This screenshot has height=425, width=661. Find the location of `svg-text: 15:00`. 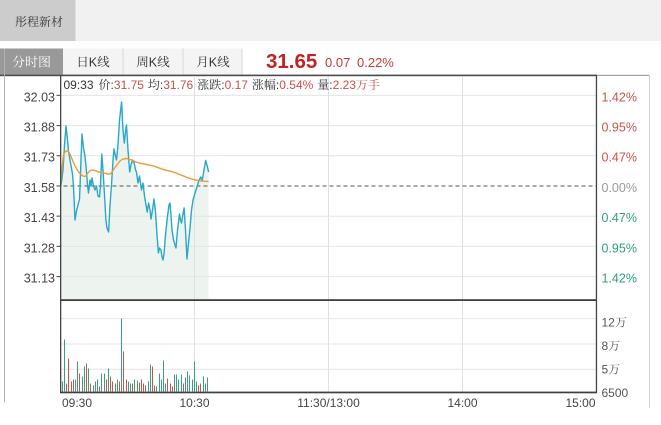

svg-text: 15:00 is located at coordinates (580, 403).